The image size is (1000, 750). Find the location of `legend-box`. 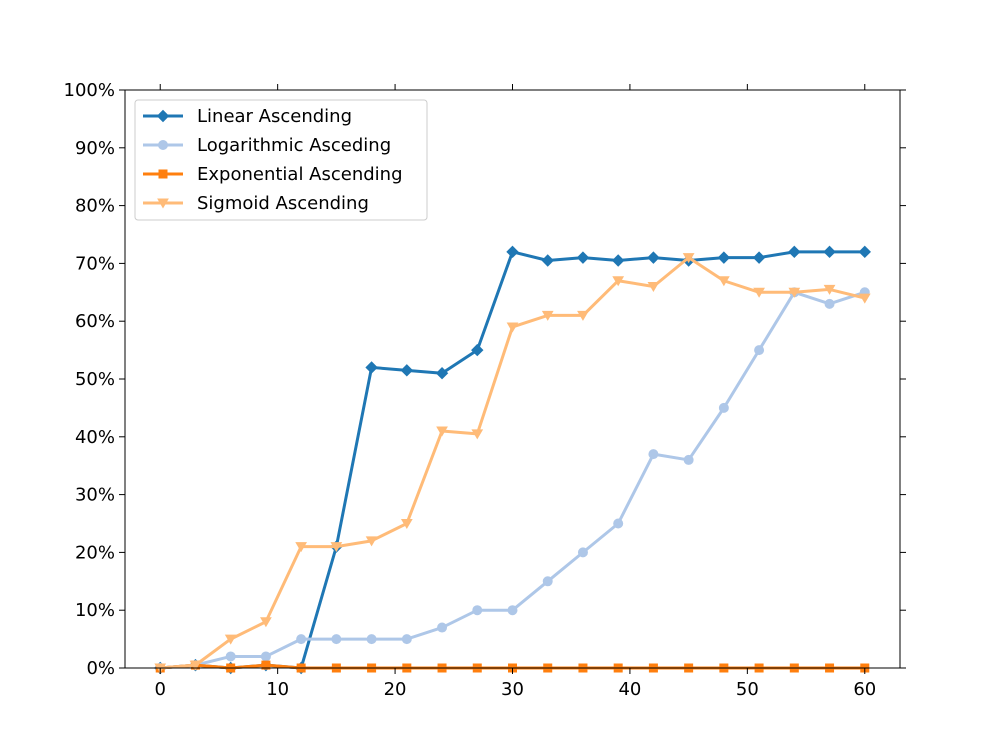

legend-box is located at coordinates (281, 160).